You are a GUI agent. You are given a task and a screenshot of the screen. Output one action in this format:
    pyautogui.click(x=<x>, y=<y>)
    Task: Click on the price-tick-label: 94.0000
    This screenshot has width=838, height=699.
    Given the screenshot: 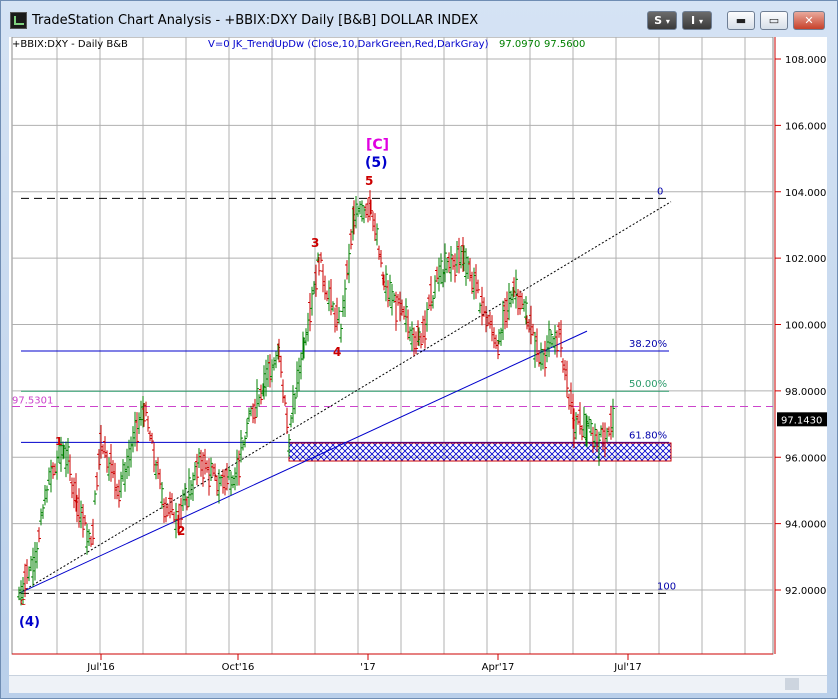 What is the action you would take?
    pyautogui.click(x=805, y=525)
    